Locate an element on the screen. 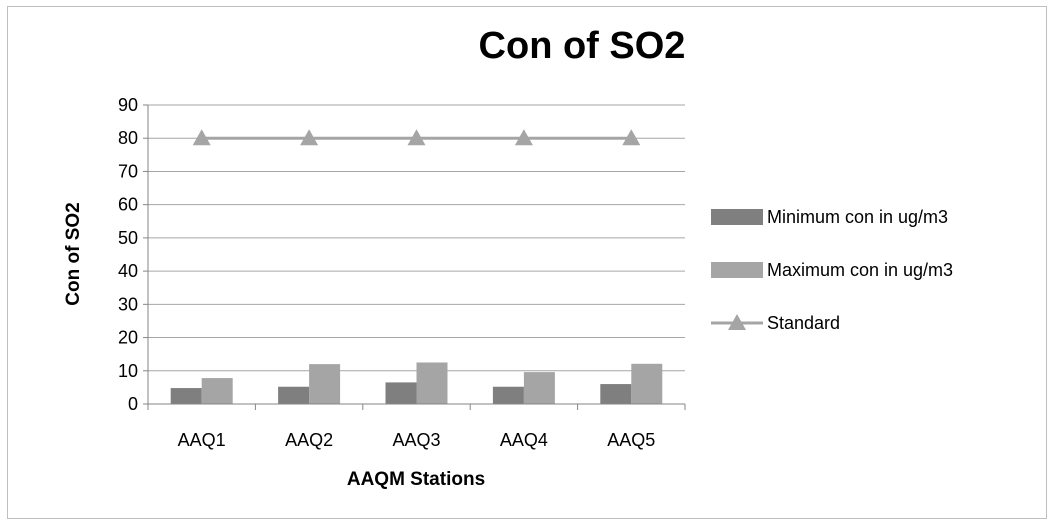 This screenshot has height=527, width=1056. legend-item: Minimum con in ug/m3 is located at coordinates (829, 217).